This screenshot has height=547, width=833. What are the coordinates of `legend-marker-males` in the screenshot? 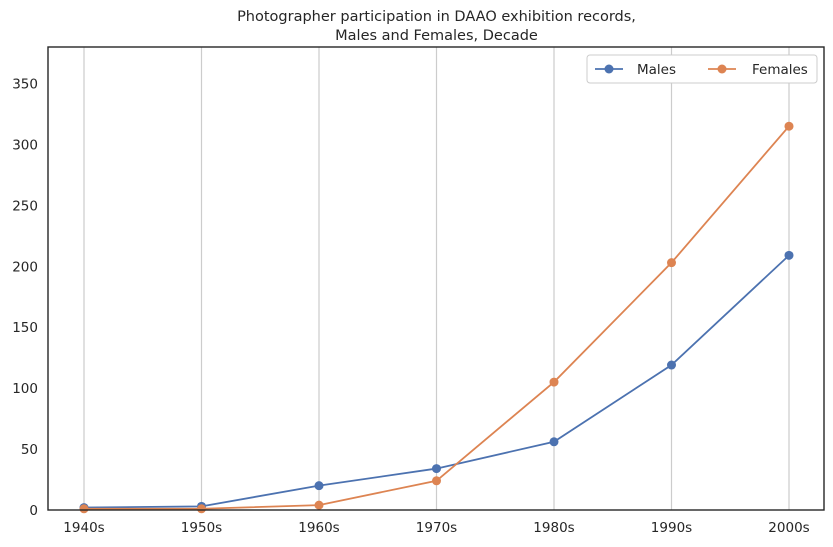 It's located at (609, 69).